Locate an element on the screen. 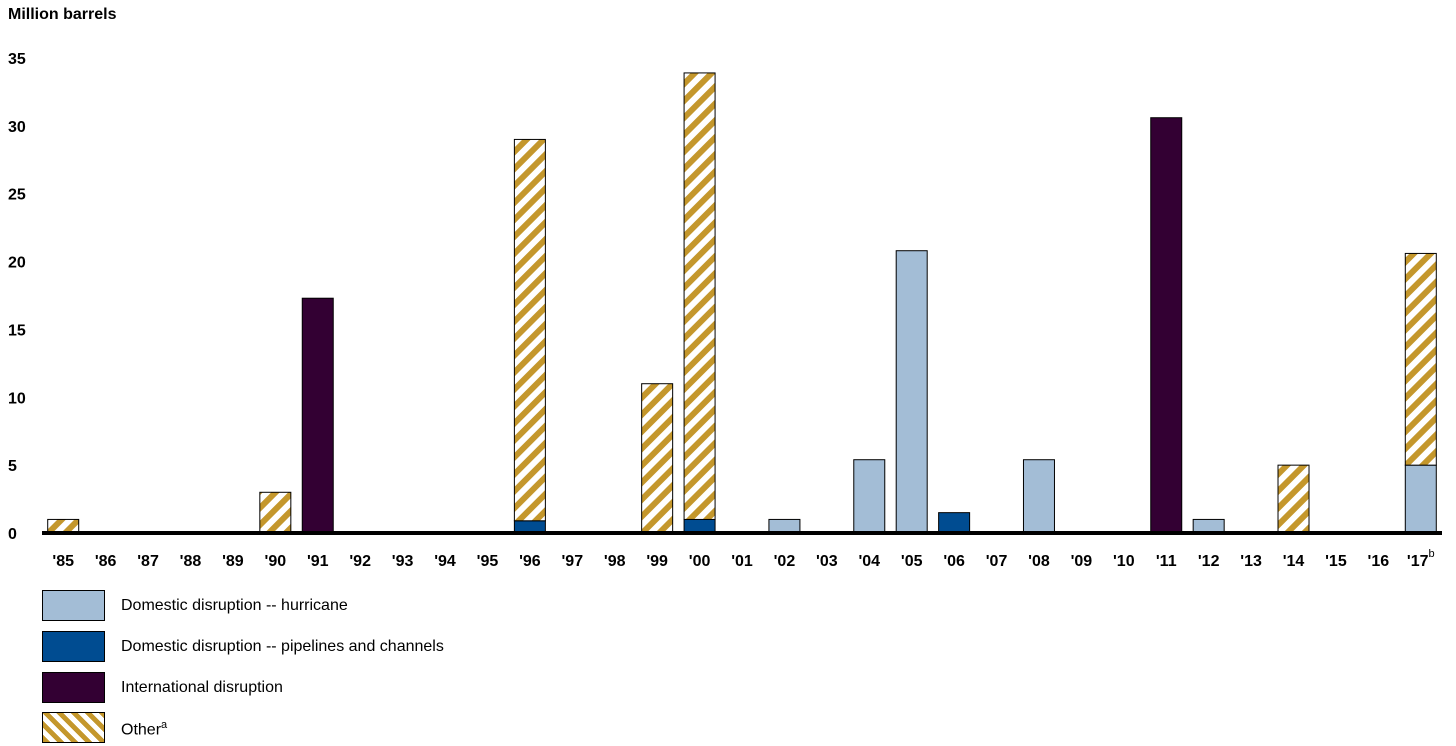 Image resolution: width=1456 pixels, height=746 pixels. x-tick-label: '89 is located at coordinates (233, 561).